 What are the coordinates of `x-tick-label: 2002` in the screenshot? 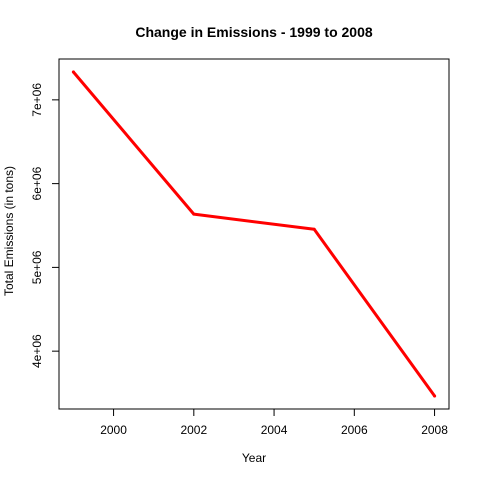 It's located at (193, 430).